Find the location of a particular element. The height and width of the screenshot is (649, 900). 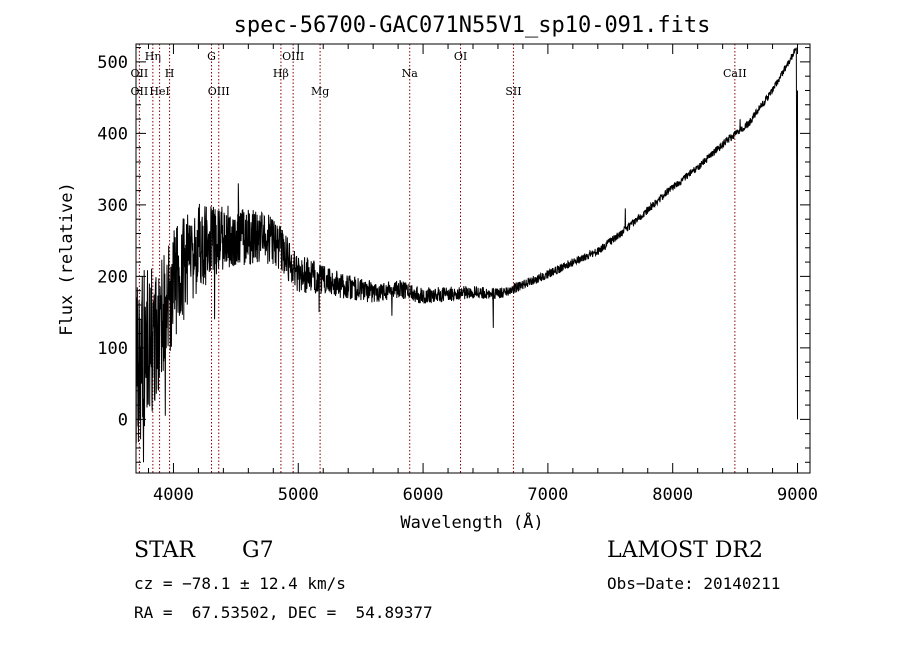

coordinates: RA = 67.53502, DEC = 54.89377 is located at coordinates (283, 612).